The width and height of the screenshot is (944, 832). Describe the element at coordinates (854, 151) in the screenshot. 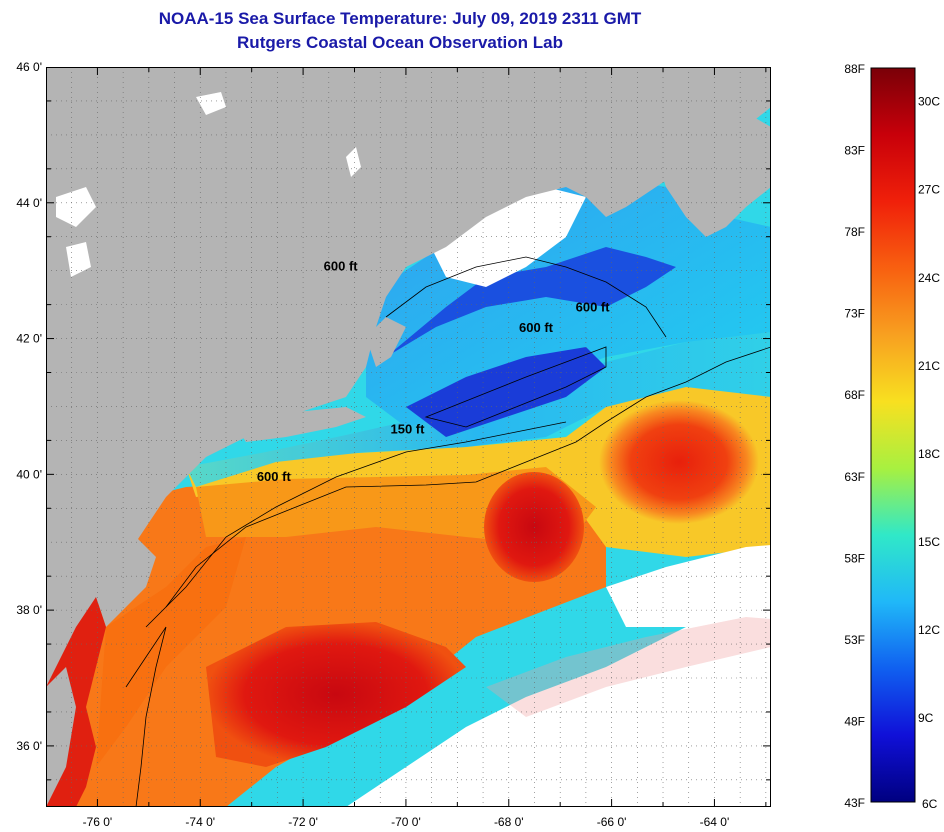

I see `colorbar-fahrenheit-label: 83F` at that location.